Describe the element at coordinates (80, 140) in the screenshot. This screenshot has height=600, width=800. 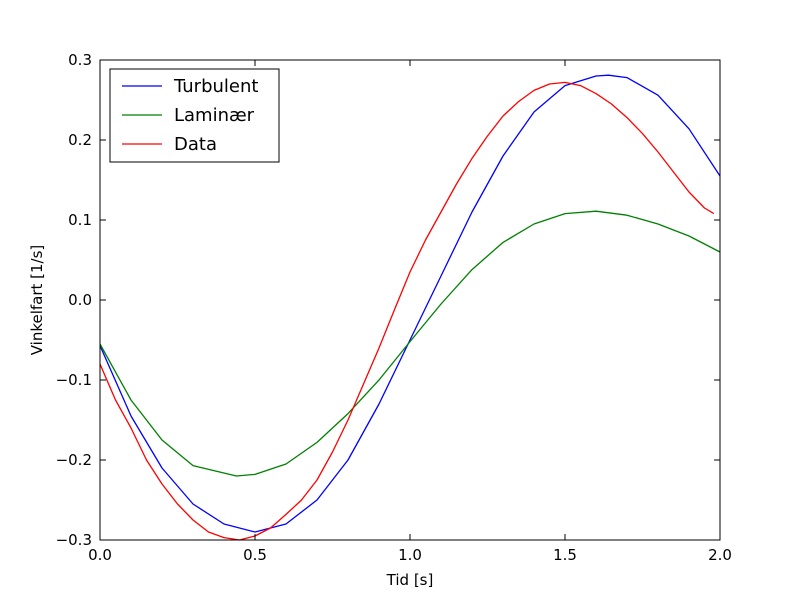
I see `y-tick-label: 0.2` at that location.